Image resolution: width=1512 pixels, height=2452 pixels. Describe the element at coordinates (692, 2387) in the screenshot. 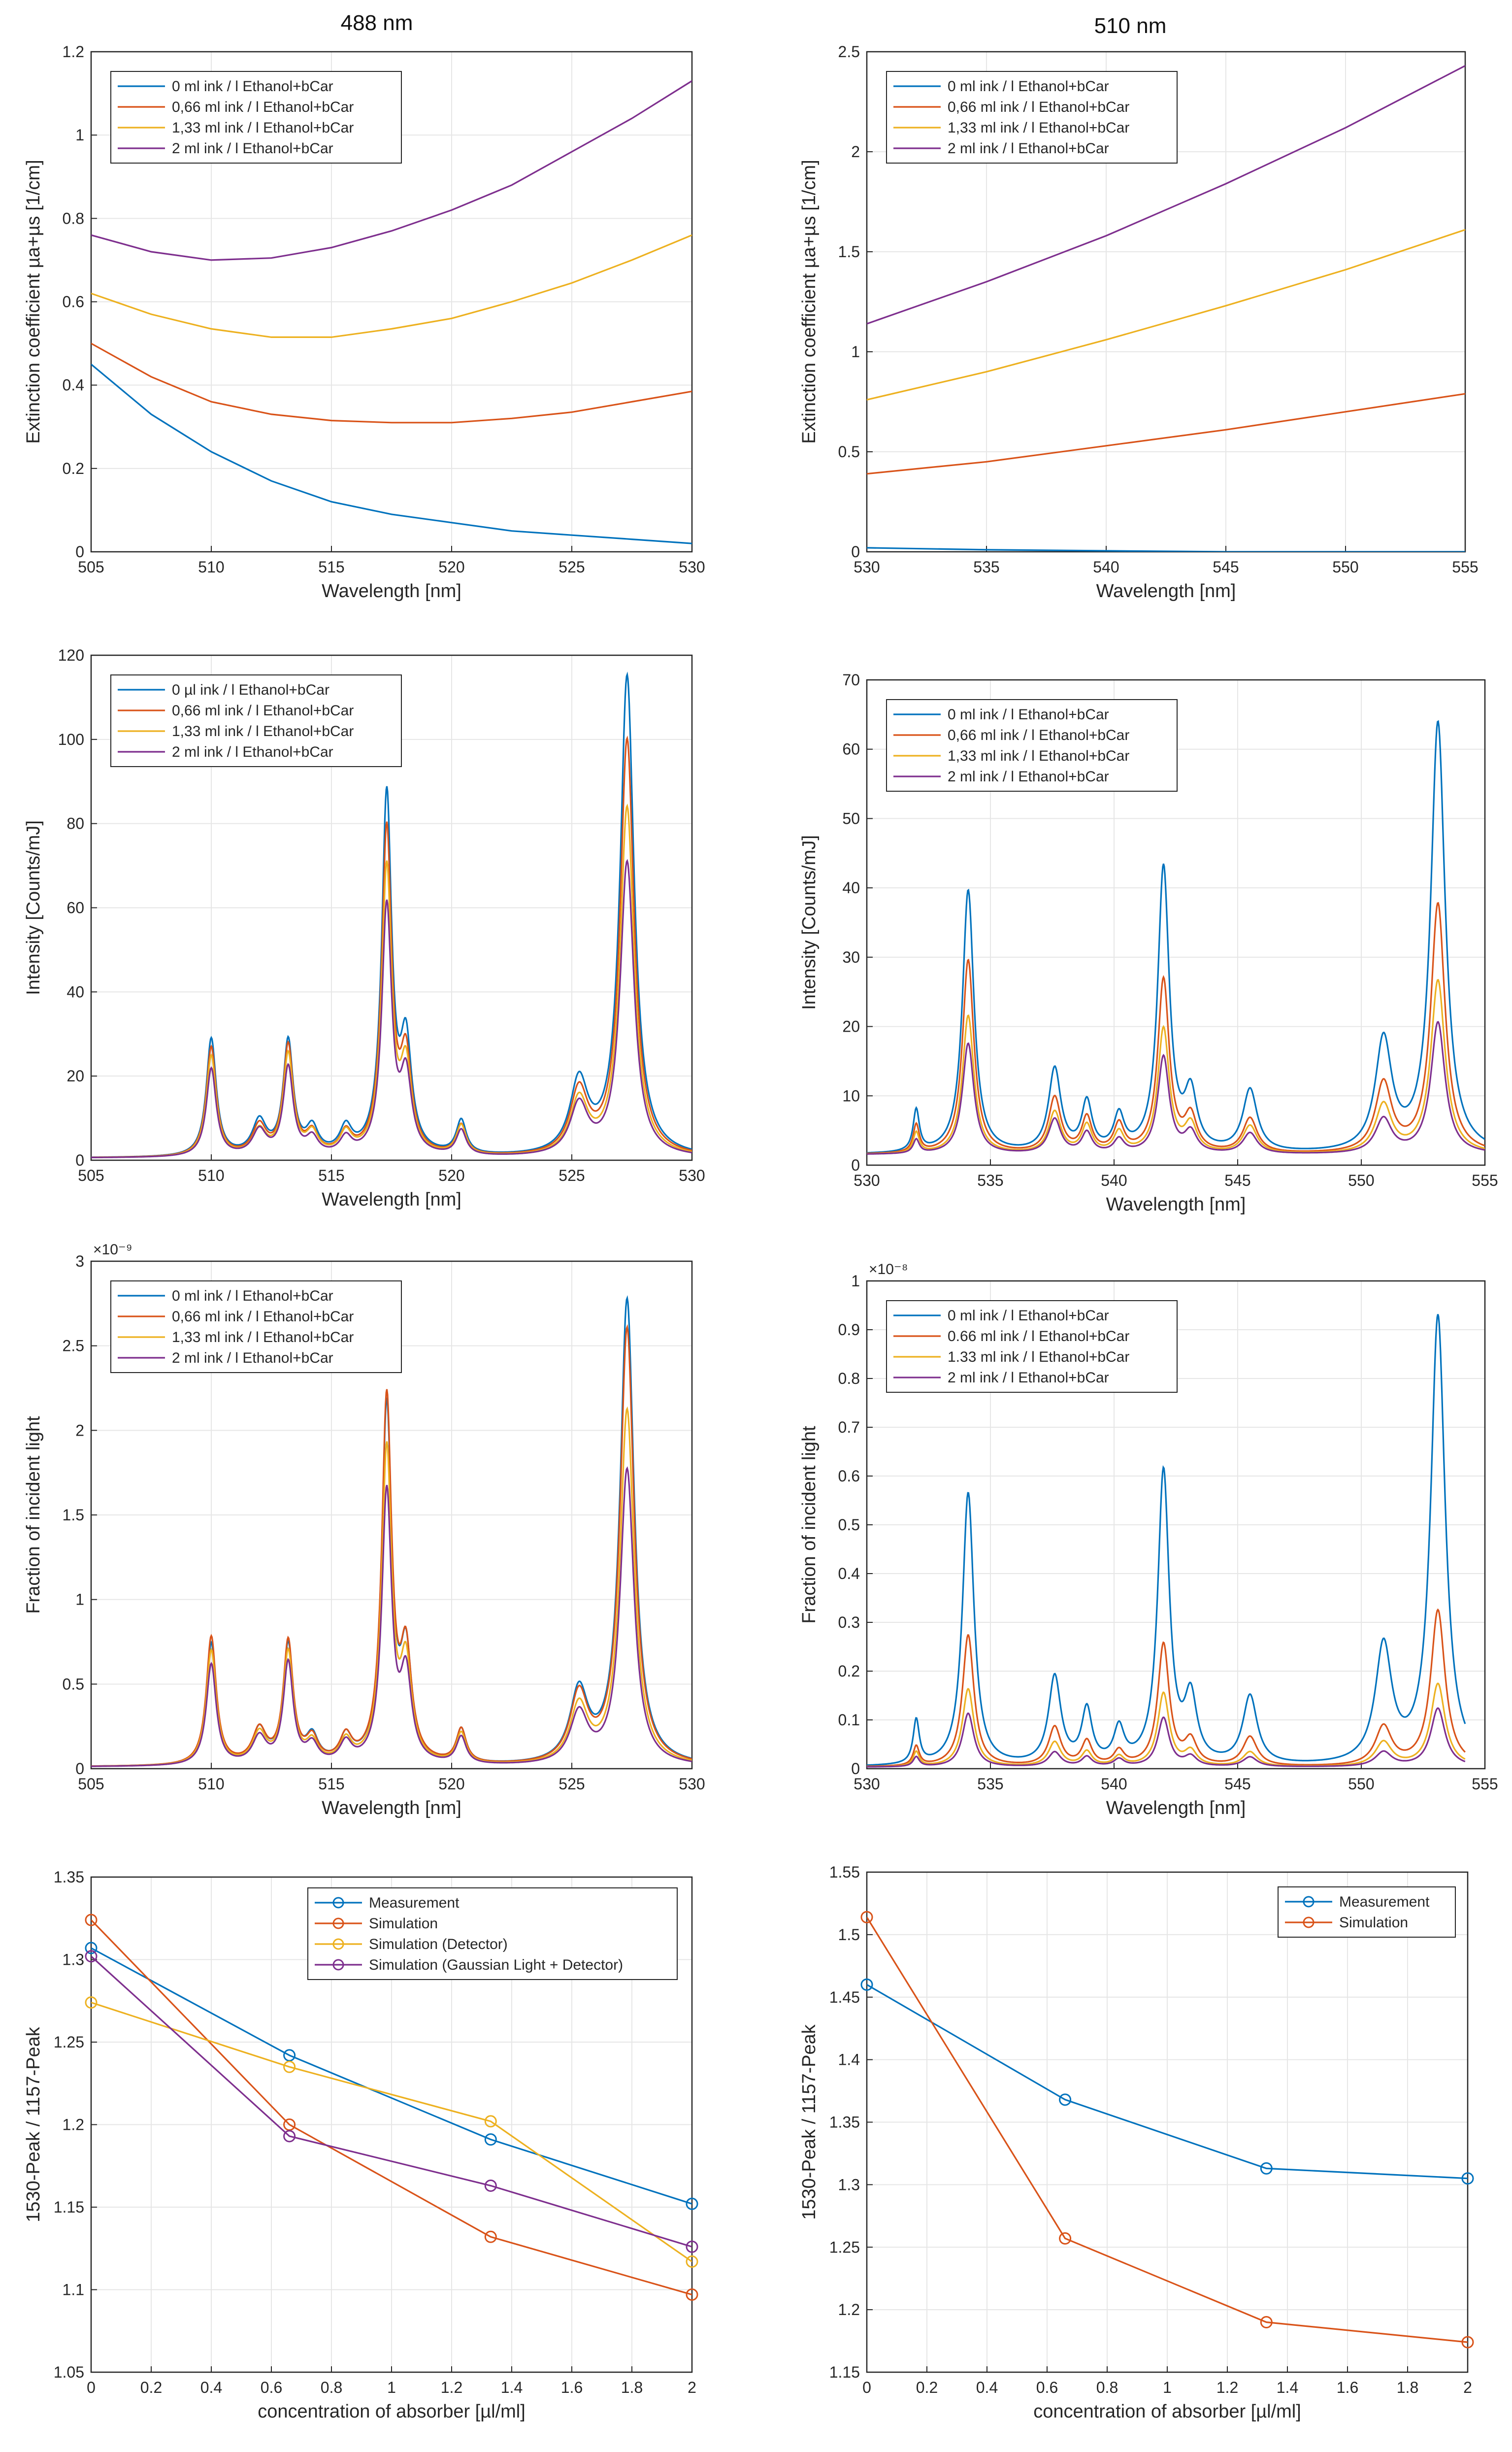

I see `x-tick-label: 2` at that location.